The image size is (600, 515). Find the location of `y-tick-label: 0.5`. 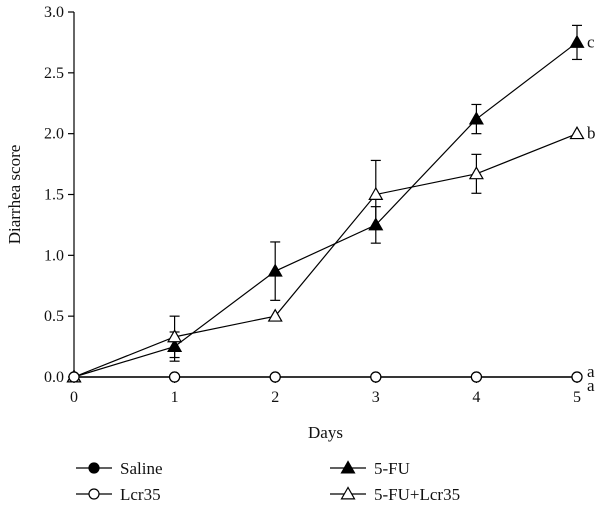

y-tick-label: 0.5 is located at coordinates (54, 316).